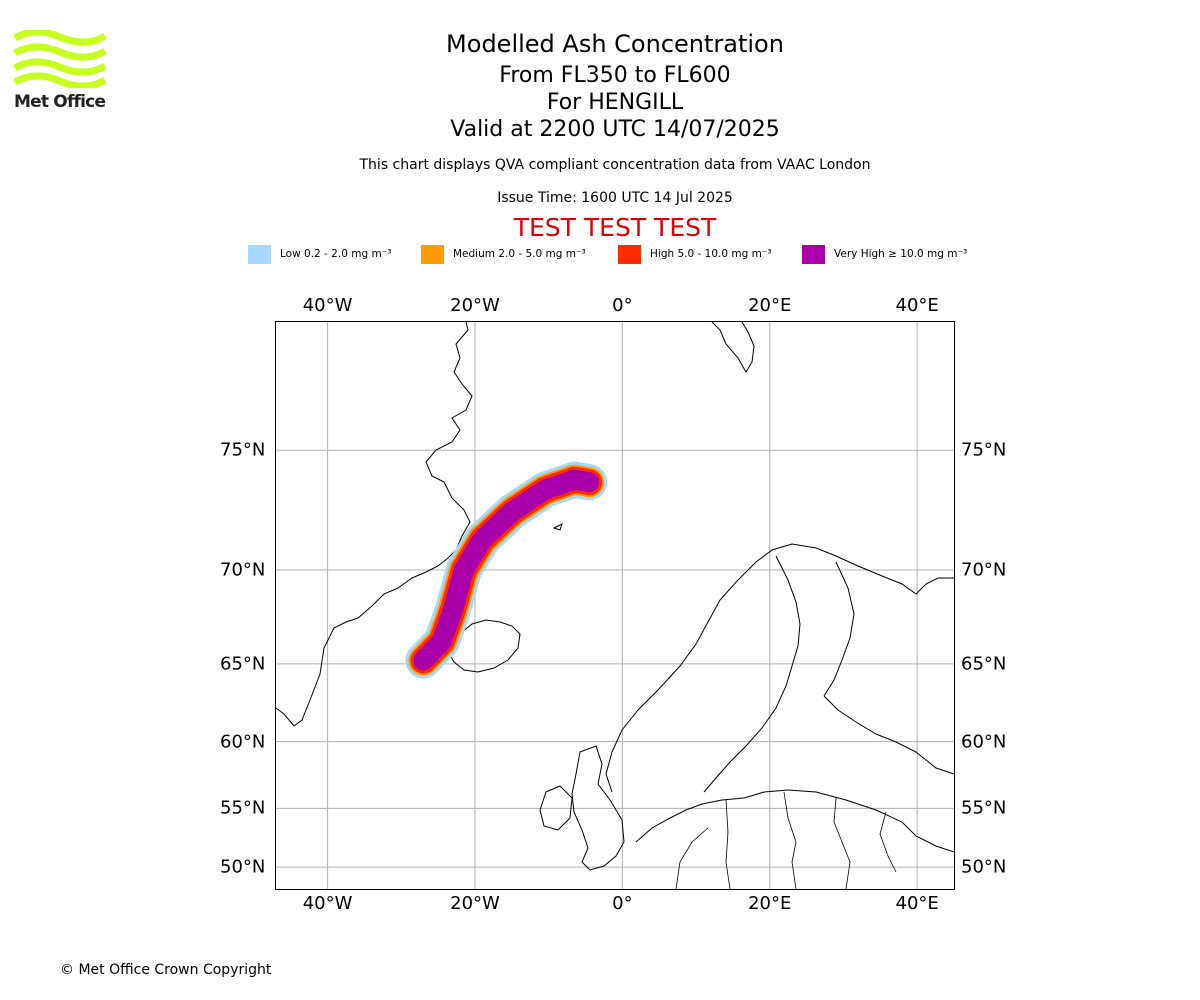 The width and height of the screenshot is (1200, 1000). What do you see at coordinates (839, 629) in the screenshot?
I see `finland-coast` at bounding box center [839, 629].